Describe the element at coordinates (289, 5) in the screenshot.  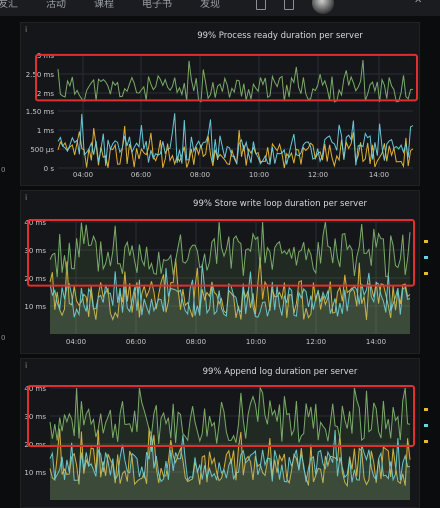
I see `bookmark-icon` at that location.